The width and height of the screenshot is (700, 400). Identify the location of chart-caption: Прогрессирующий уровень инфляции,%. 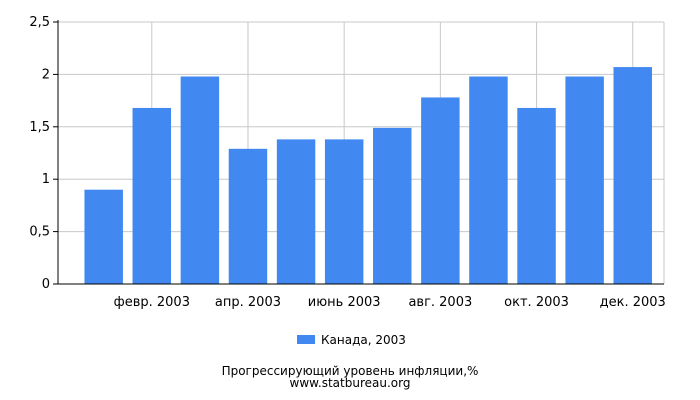
(350, 371).